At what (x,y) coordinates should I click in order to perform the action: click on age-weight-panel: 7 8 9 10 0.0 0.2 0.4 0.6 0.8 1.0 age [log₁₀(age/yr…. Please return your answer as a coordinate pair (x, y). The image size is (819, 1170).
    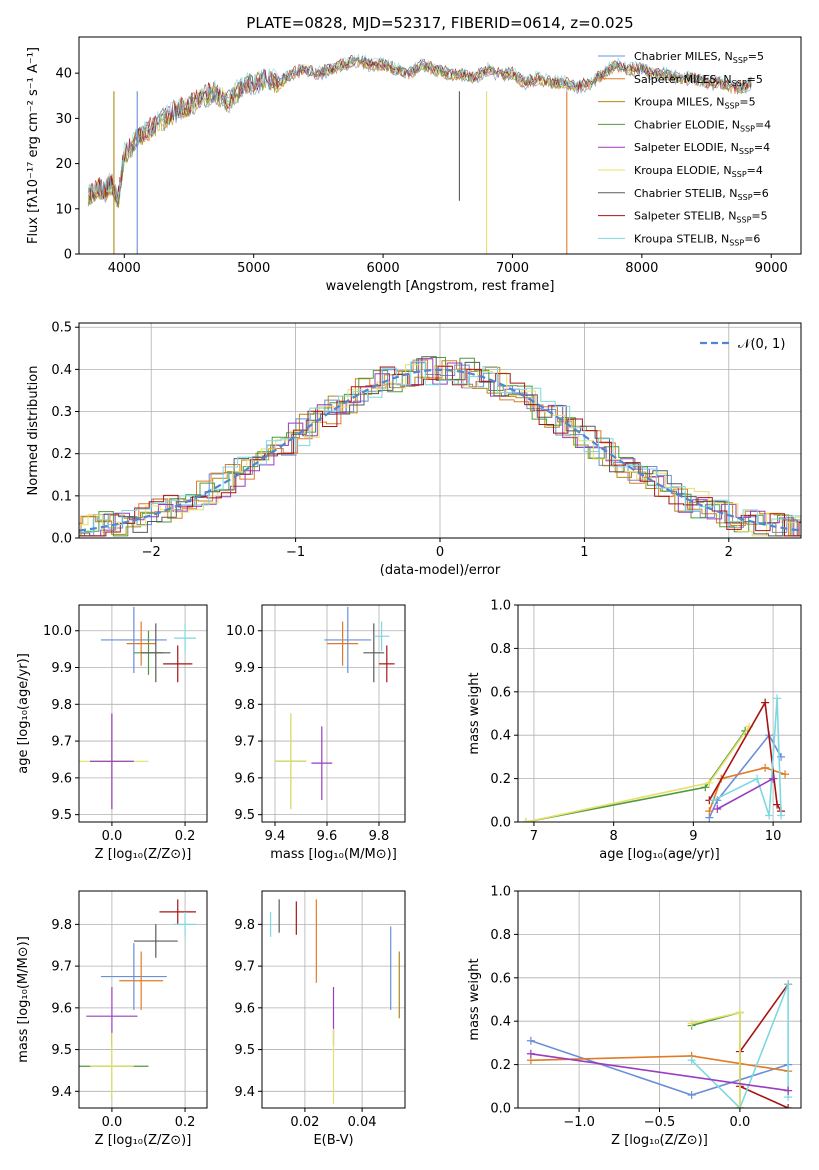
    Looking at the image, I should click on (634, 730).